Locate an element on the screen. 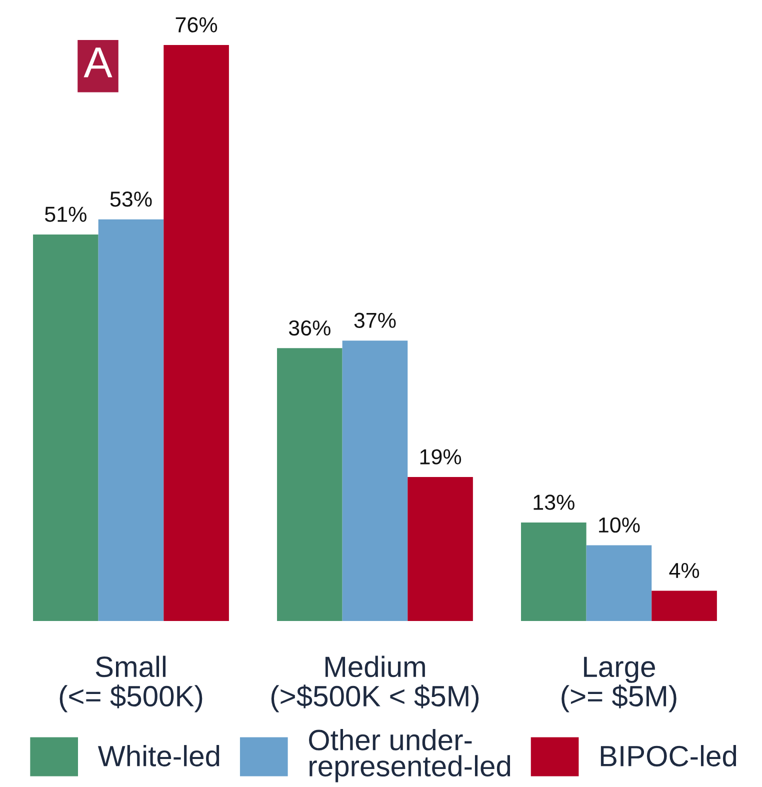 The image size is (762, 787). data-label: 10% is located at coordinates (619, 525).